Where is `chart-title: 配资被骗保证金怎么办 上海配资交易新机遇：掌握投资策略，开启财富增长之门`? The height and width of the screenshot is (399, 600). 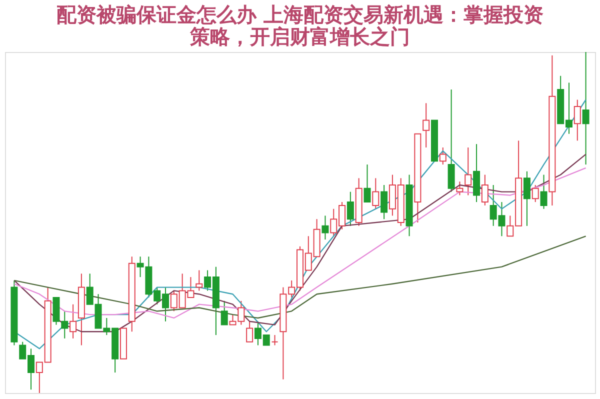
chart-title: 配资被骗保证金怎么办 上海配资交易新机遇：掌握投资策略，开启财富增长之门 is located at coordinates (300, 25).